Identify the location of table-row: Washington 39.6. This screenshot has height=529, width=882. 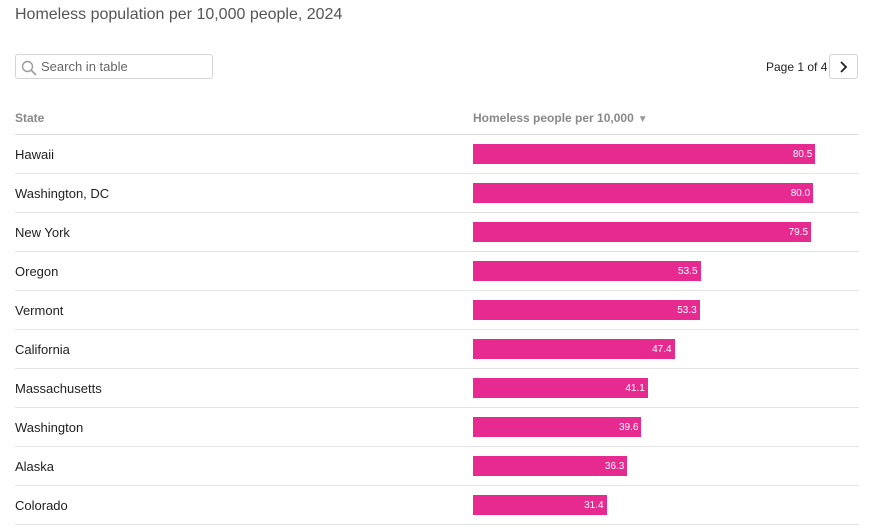
(437, 427).